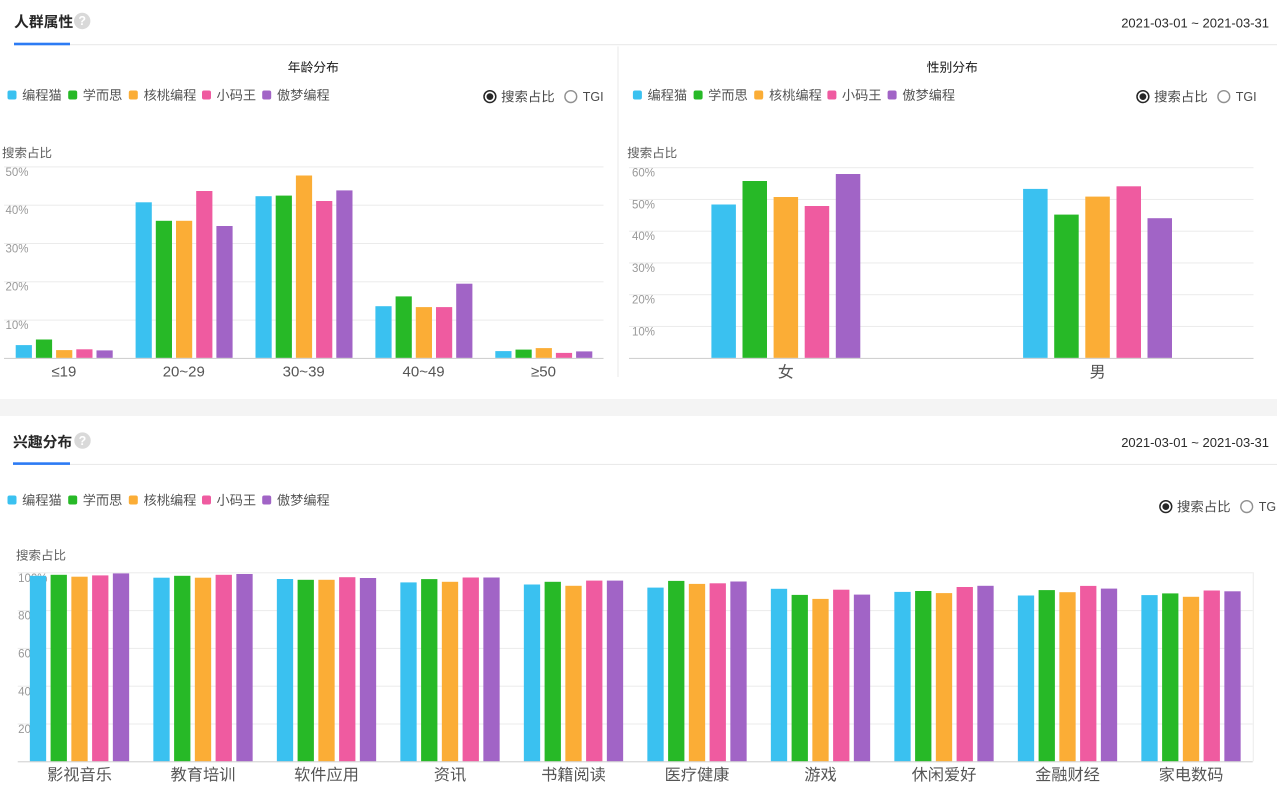 The width and height of the screenshot is (1277, 790). Describe the element at coordinates (63, 372) in the screenshot. I see `svg-text: ≤19` at that location.